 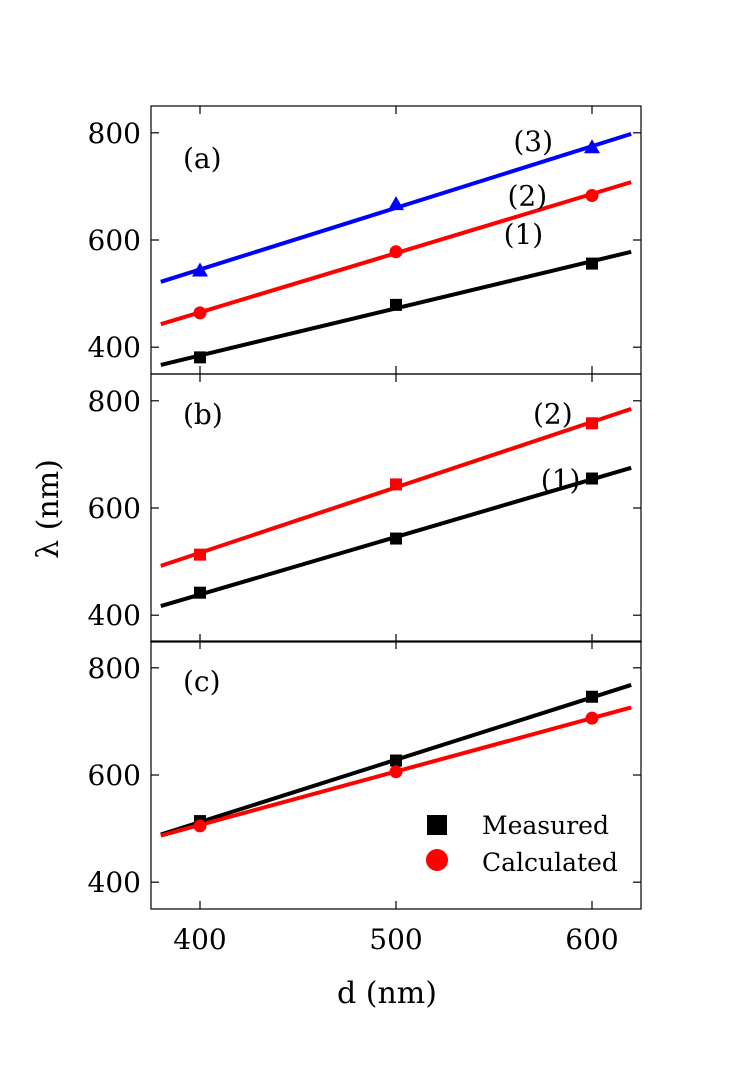 What do you see at coordinates (114, 240) in the screenshot?
I see `panel-a-y-tick-label: 600` at bounding box center [114, 240].